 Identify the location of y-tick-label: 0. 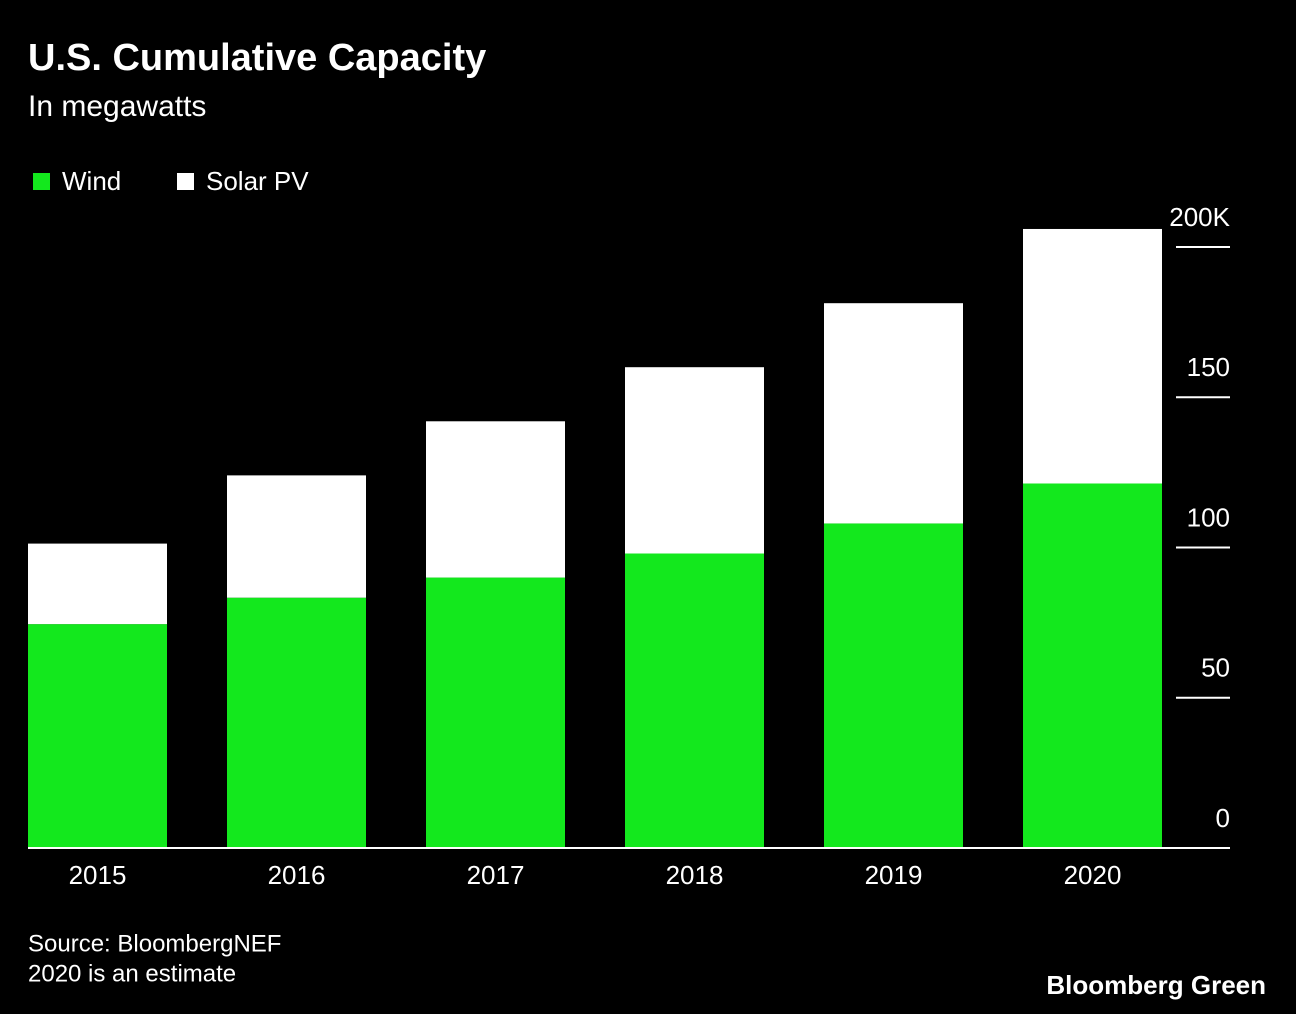
(1223, 818).